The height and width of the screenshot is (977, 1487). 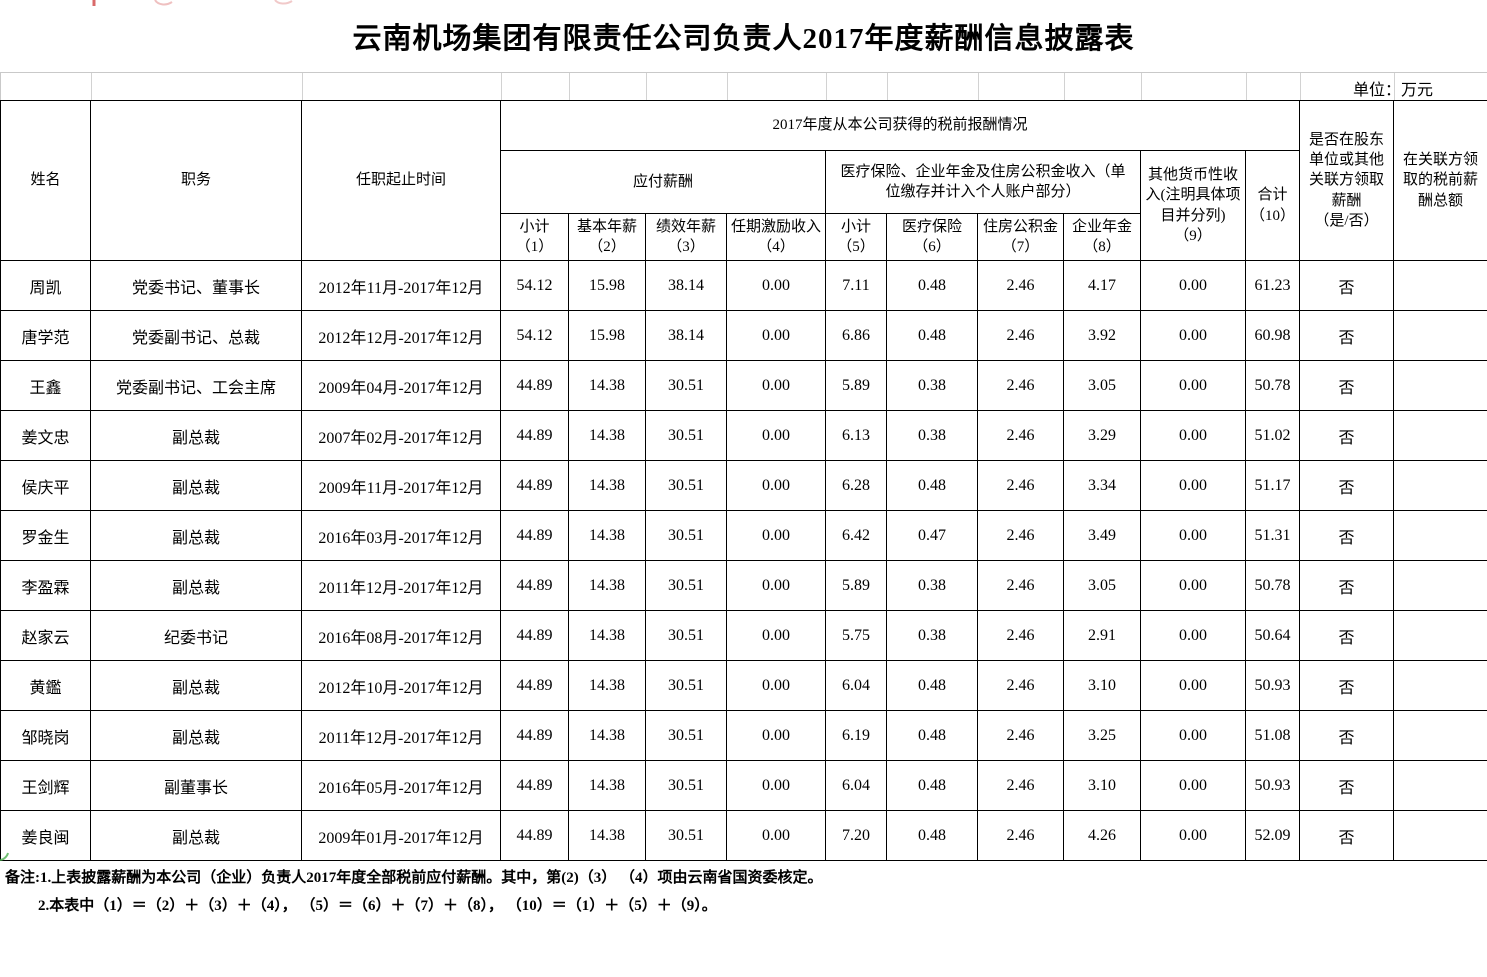 I want to click on cell-base-salary-2: 15.98, so click(x=607, y=285).